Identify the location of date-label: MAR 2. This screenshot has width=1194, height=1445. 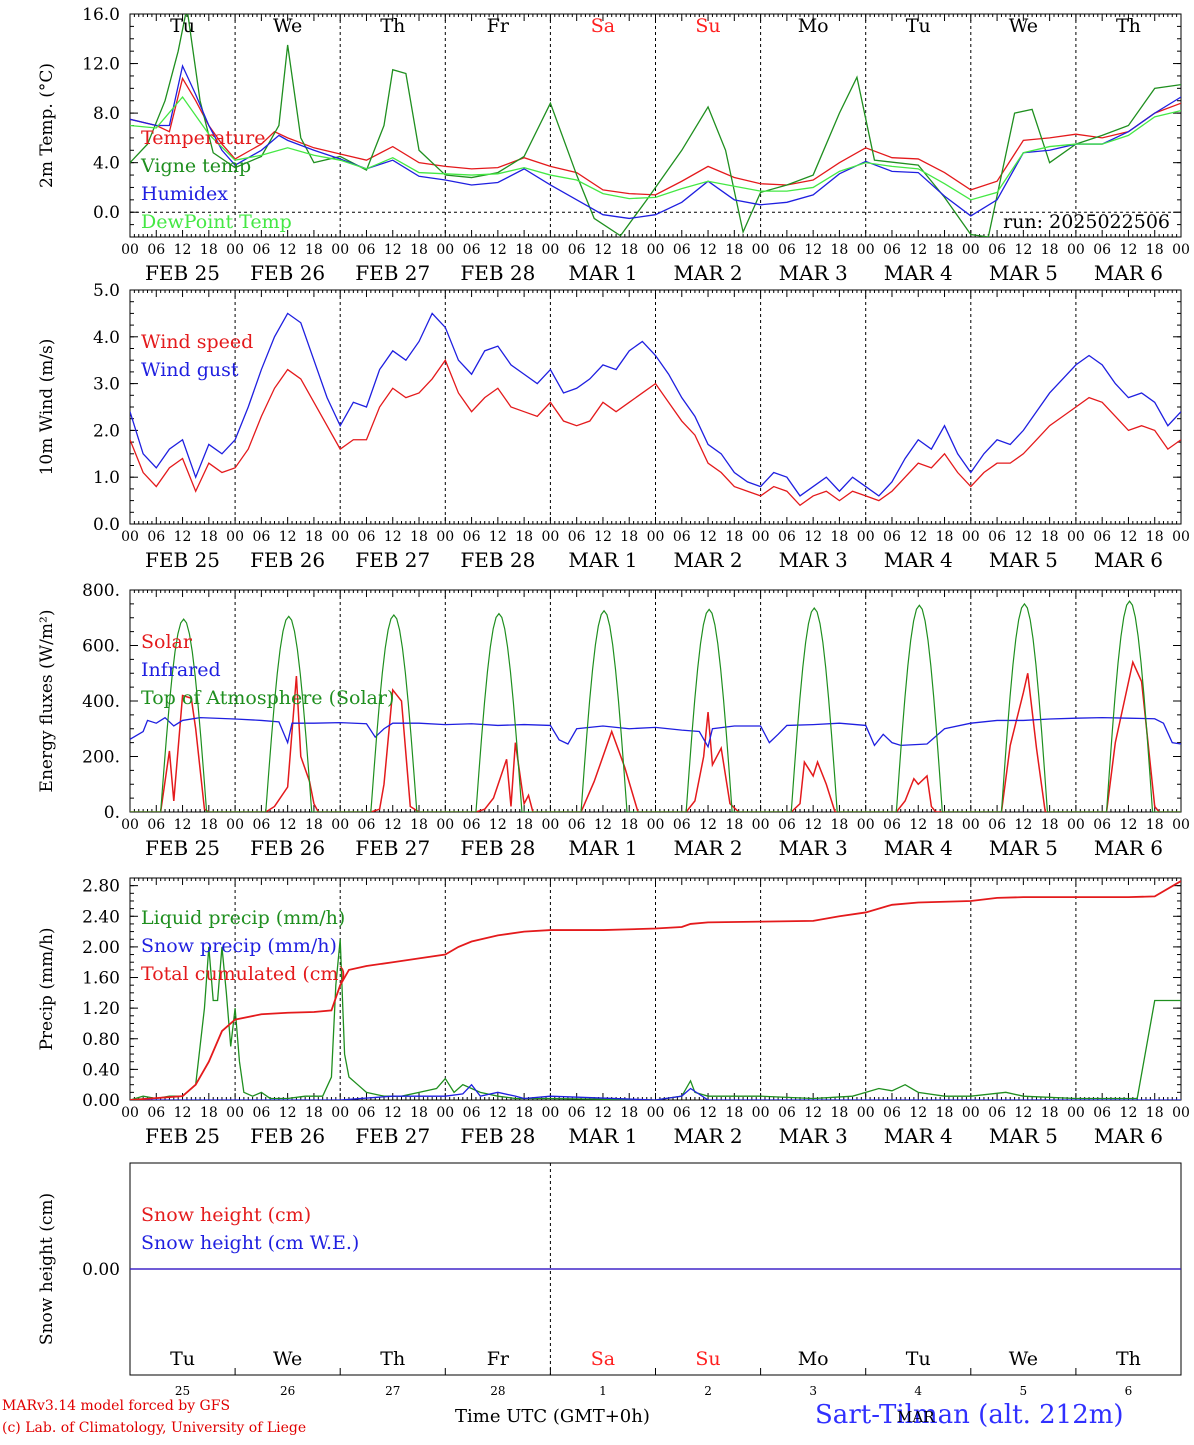
(708, 273).